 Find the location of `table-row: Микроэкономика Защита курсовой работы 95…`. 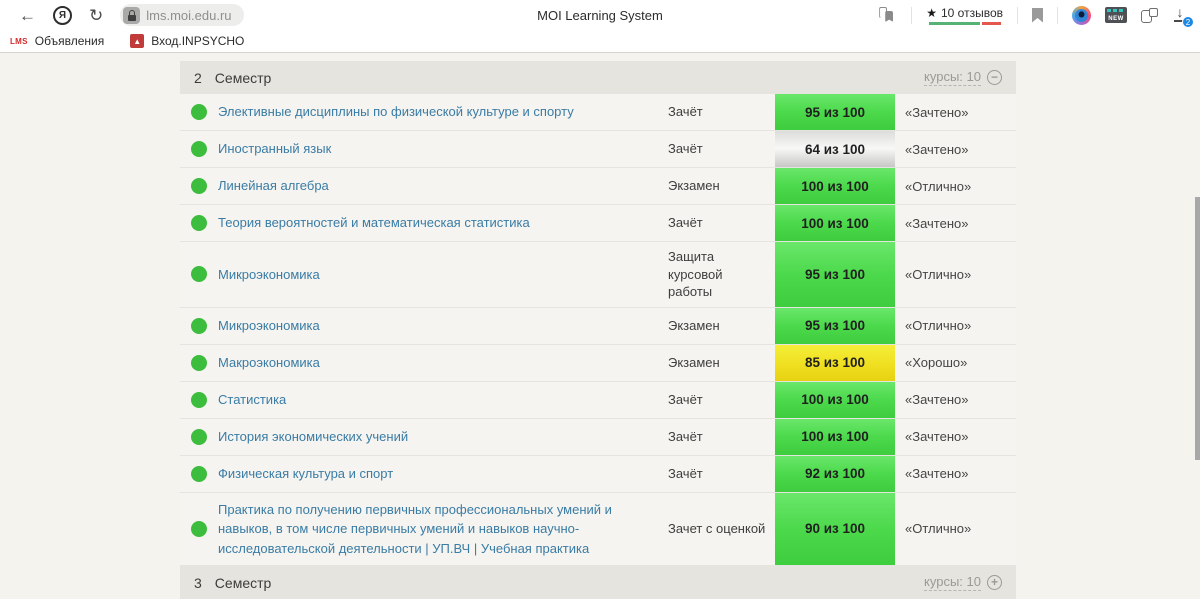

table-row: Микроэкономика Защита курсовой работы 95… is located at coordinates (598, 275).